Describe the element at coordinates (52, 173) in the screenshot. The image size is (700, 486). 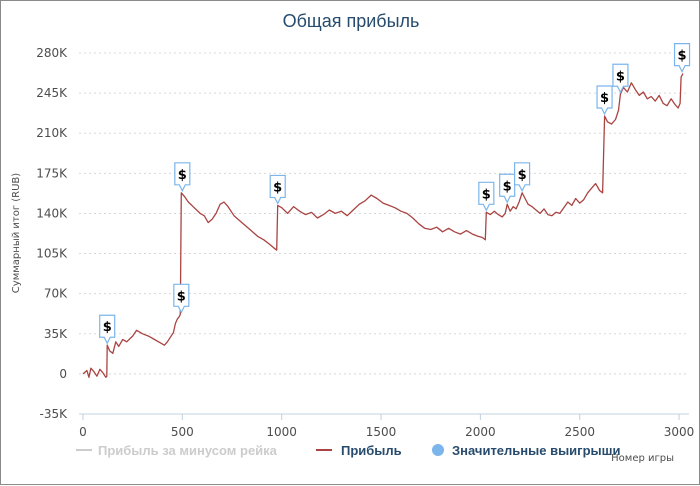
I see `y-tick-label: 175K` at that location.